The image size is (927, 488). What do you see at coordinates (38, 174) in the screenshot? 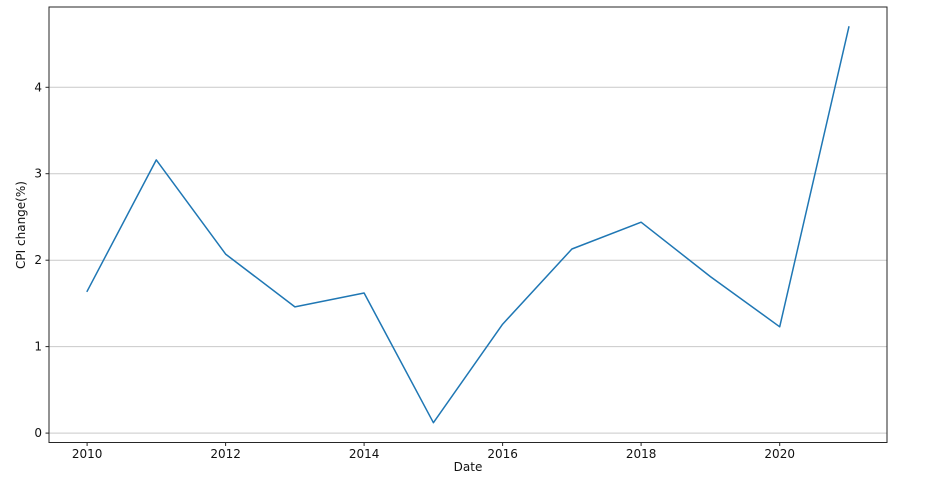
I see `y-tick-label-3: 3` at bounding box center [38, 174].